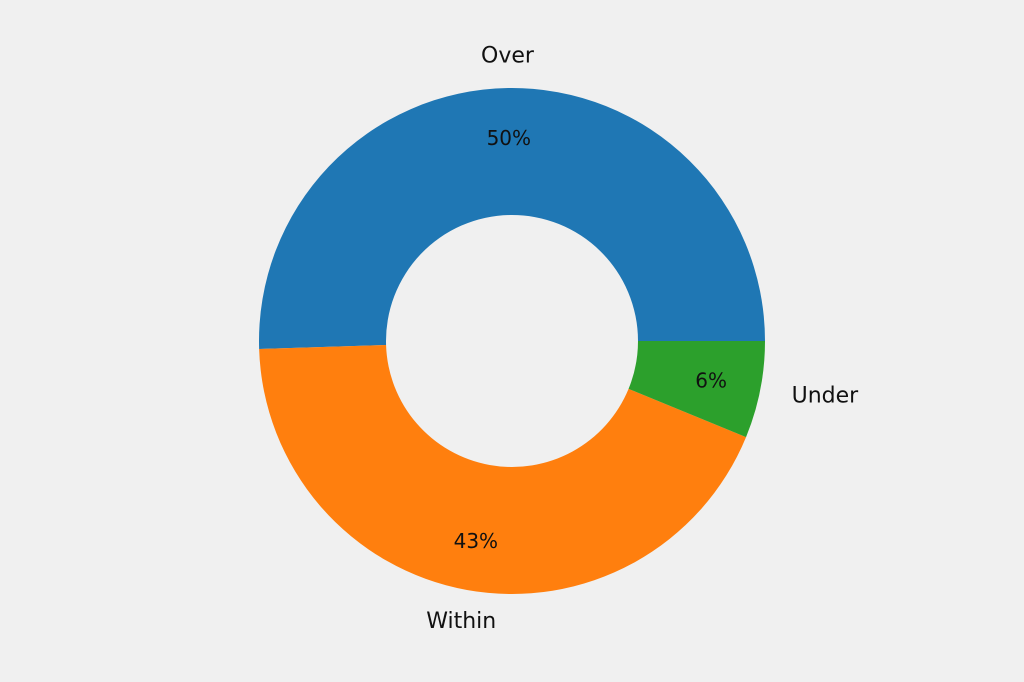  What do you see at coordinates (461, 621) in the screenshot?
I see `category-label-within: Within` at bounding box center [461, 621].